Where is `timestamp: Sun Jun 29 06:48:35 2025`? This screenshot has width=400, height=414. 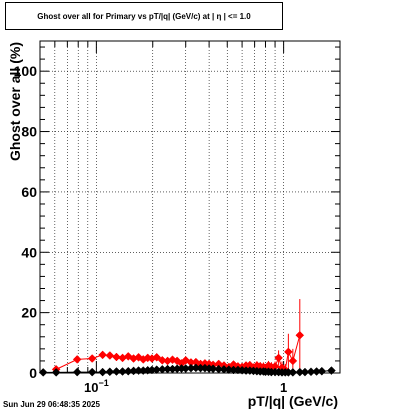
timestamp: Sun Jun 29 06:48:35 2025 is located at coordinates (51, 404).